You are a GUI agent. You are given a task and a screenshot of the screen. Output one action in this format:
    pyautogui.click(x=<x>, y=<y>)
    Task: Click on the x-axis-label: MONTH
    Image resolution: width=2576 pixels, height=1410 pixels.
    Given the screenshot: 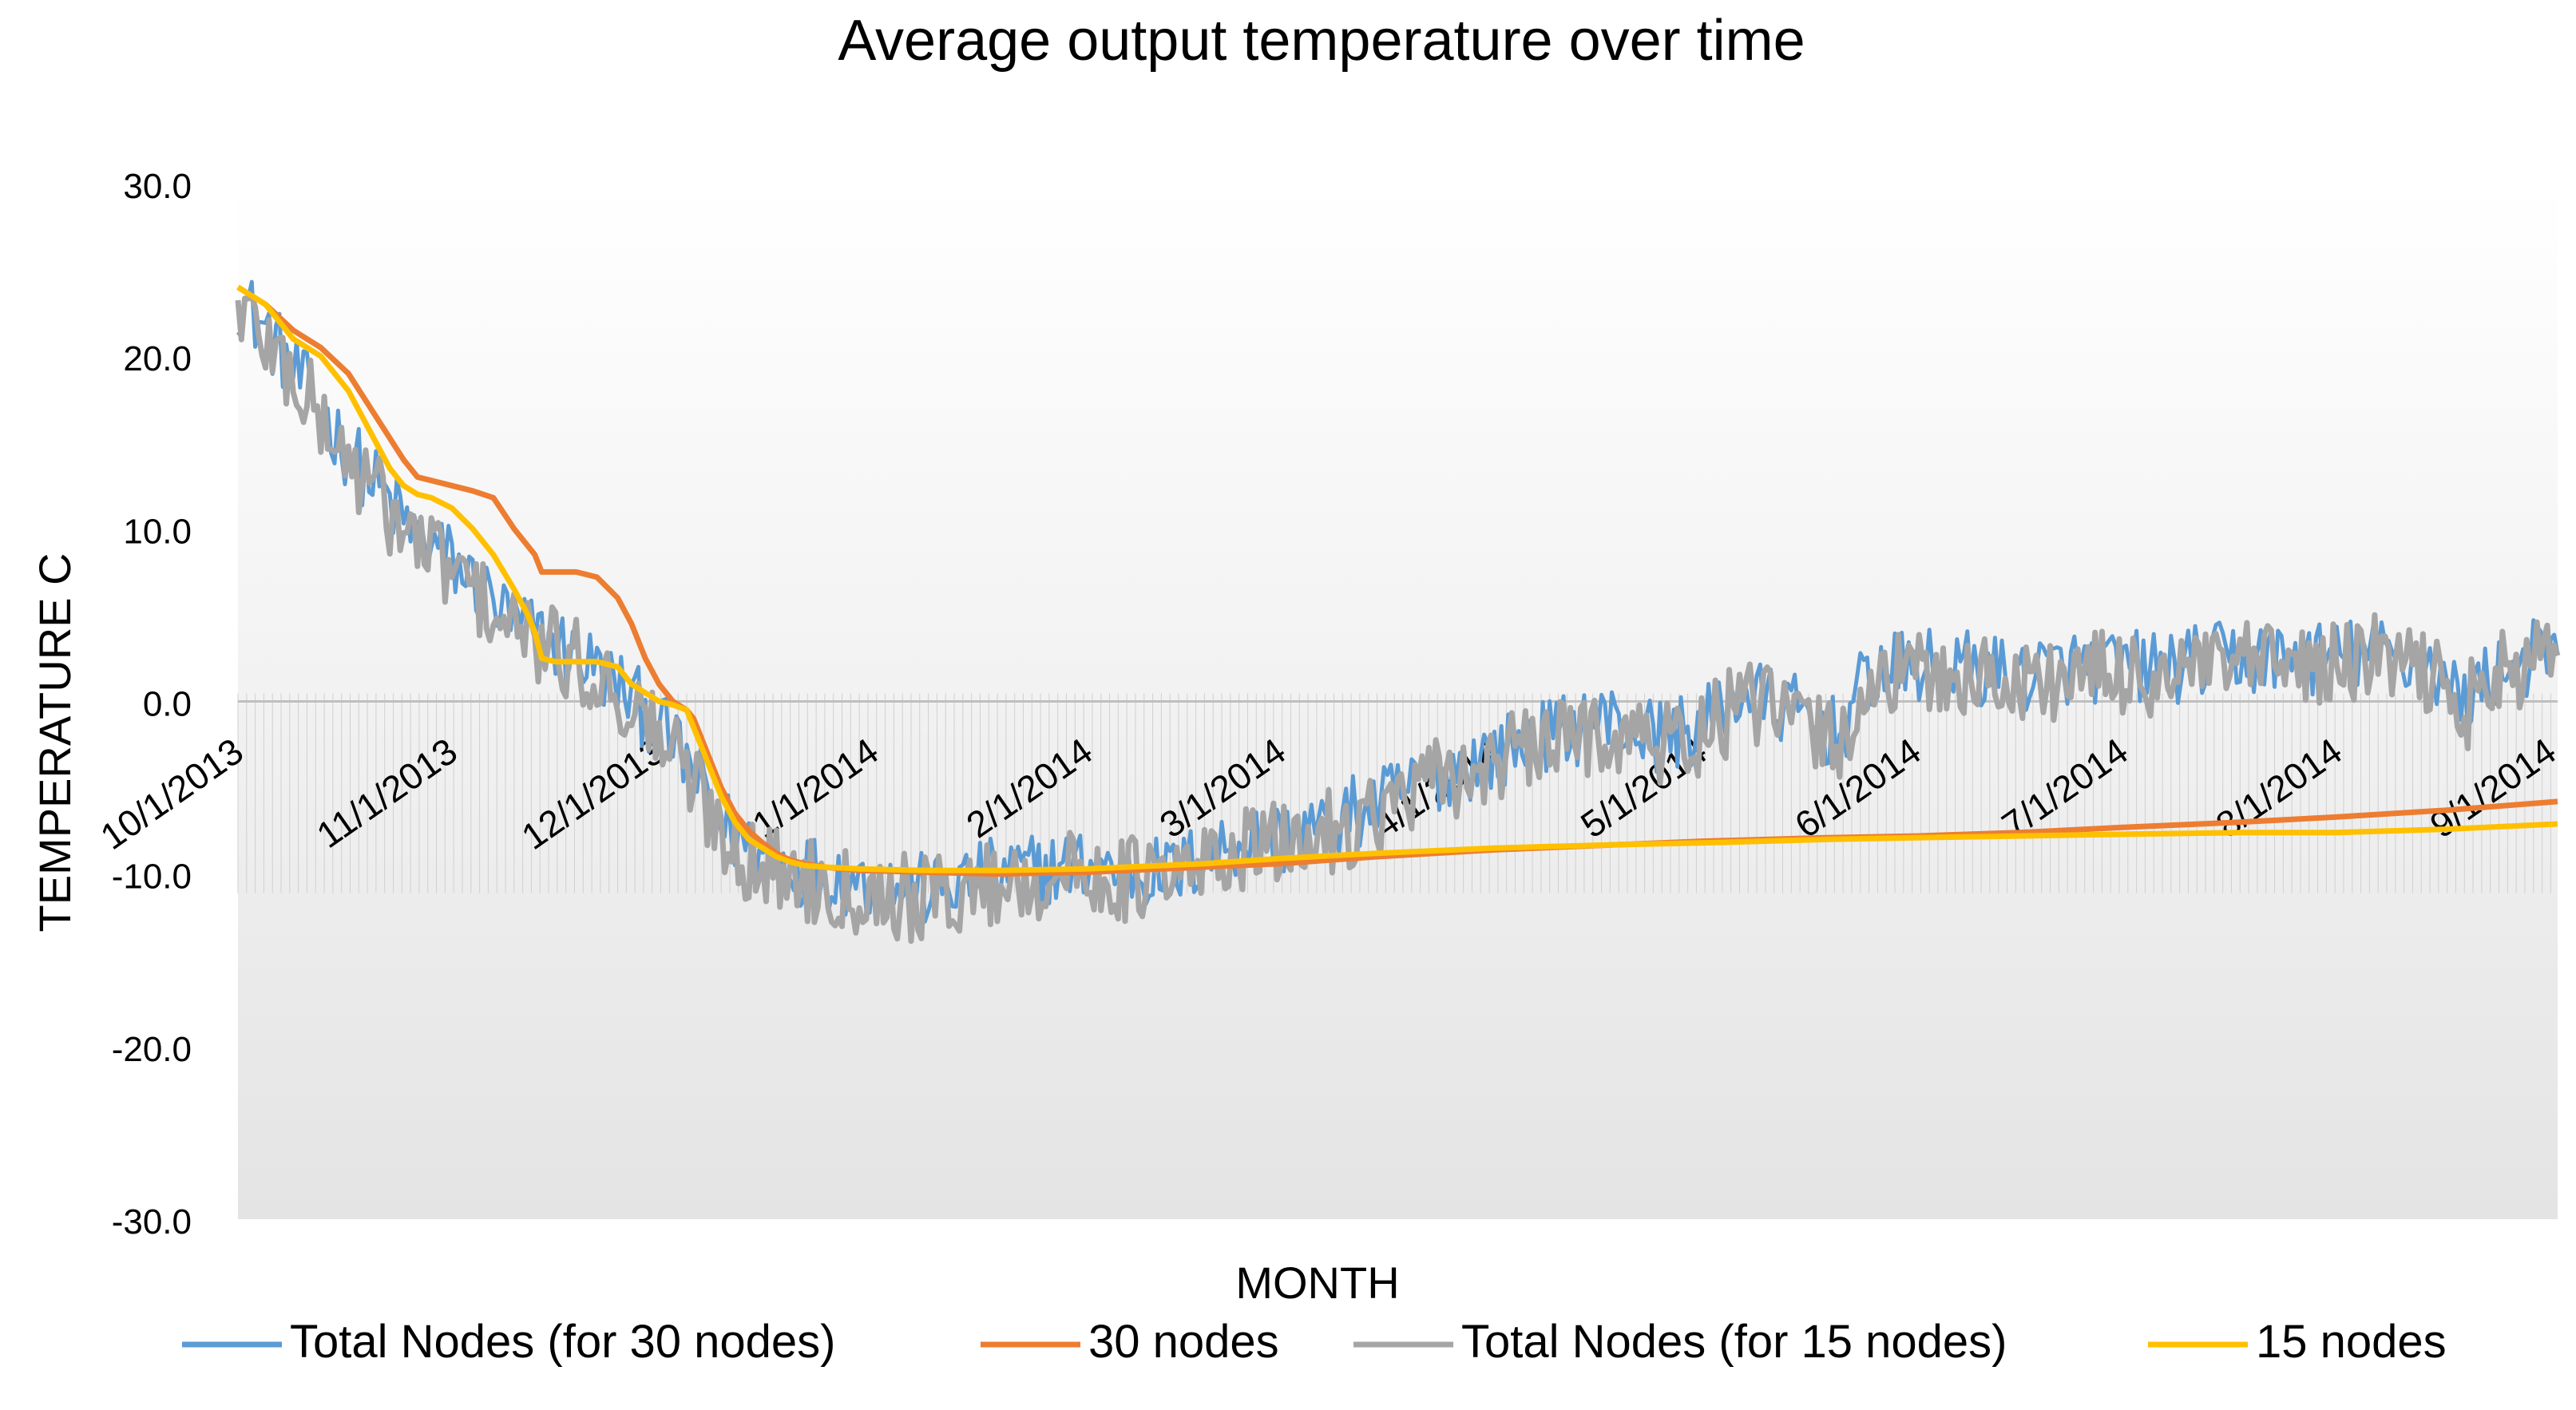 What is the action you would take?
    pyautogui.click(x=1317, y=1283)
    